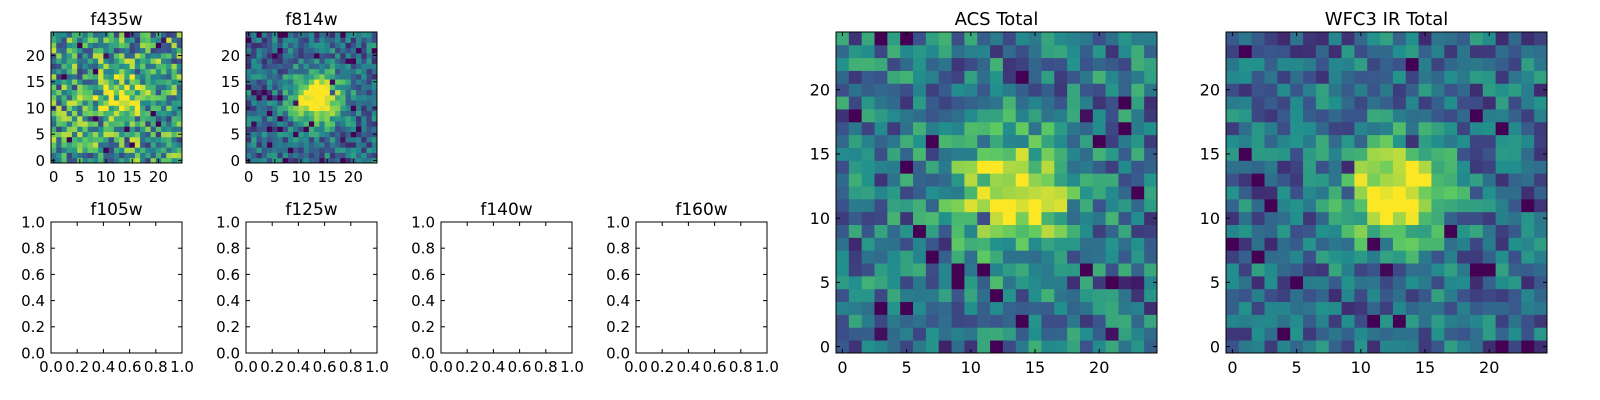 The width and height of the screenshot is (1600, 400). What do you see at coordinates (117, 98) in the screenshot?
I see `heatmap-cells` at bounding box center [117, 98].